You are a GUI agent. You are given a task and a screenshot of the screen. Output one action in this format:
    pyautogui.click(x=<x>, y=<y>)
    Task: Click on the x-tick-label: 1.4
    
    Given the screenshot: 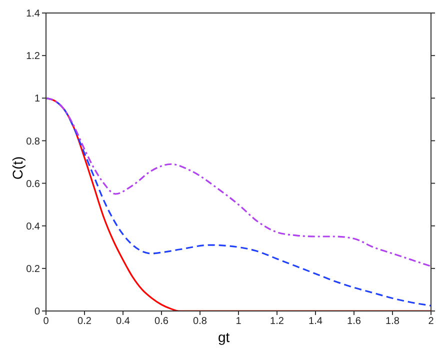 What is the action you would take?
    pyautogui.click(x=315, y=322)
    